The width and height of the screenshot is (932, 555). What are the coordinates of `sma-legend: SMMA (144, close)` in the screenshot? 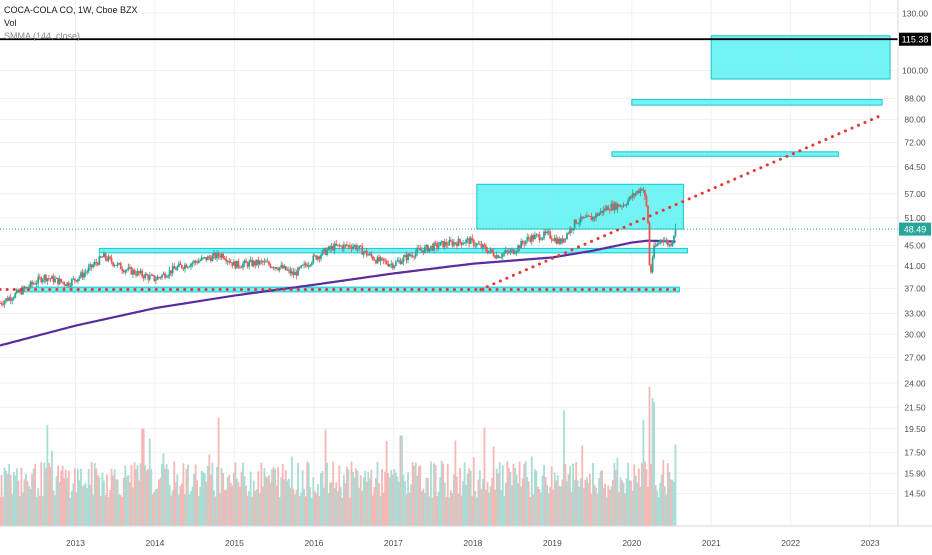 It's located at (42, 36).